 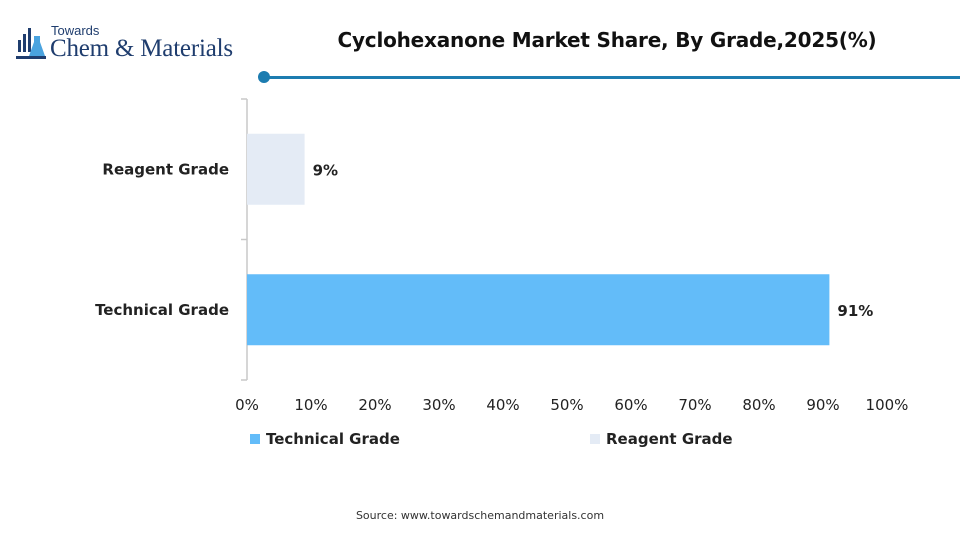 What do you see at coordinates (855, 311) in the screenshot?
I see `data-label-technical-grade: 91%` at bounding box center [855, 311].